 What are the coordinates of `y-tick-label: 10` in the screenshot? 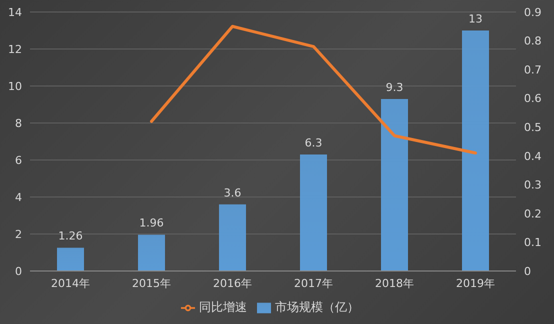 It's located at (15, 86).